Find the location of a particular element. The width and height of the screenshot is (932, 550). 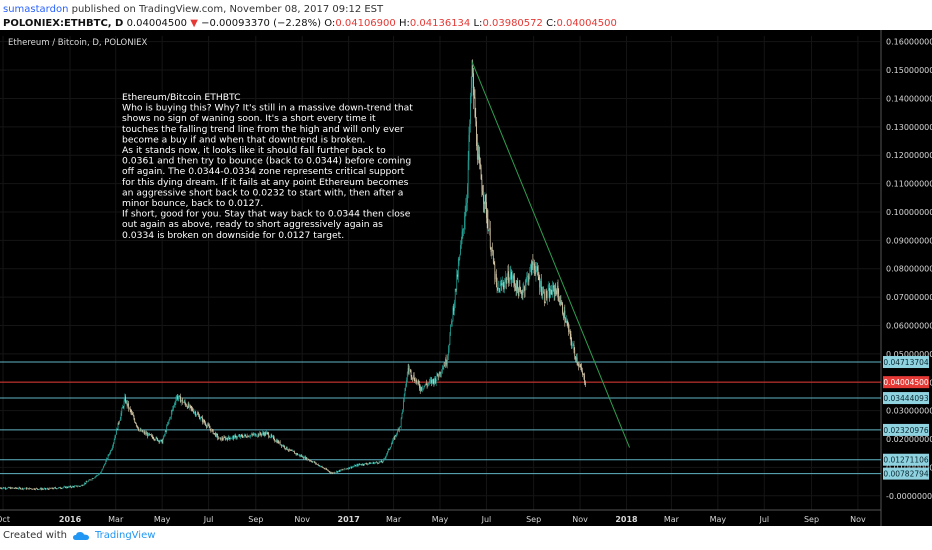

level-price-label: 0.01271106 is located at coordinates (906, 460).